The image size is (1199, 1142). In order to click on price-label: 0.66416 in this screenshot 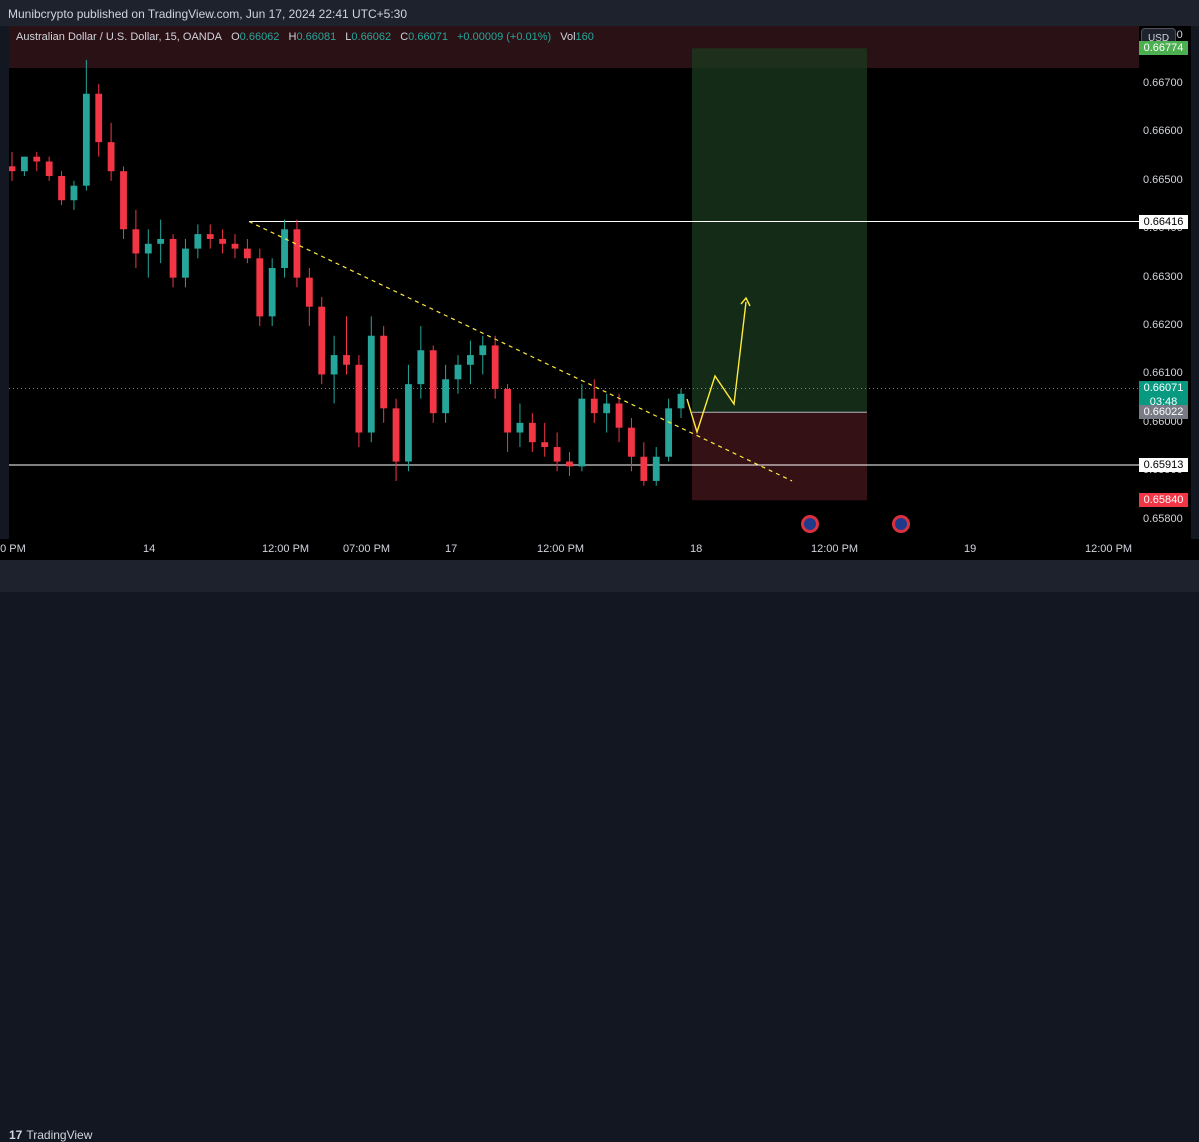, I will do `click(1163, 221)`.